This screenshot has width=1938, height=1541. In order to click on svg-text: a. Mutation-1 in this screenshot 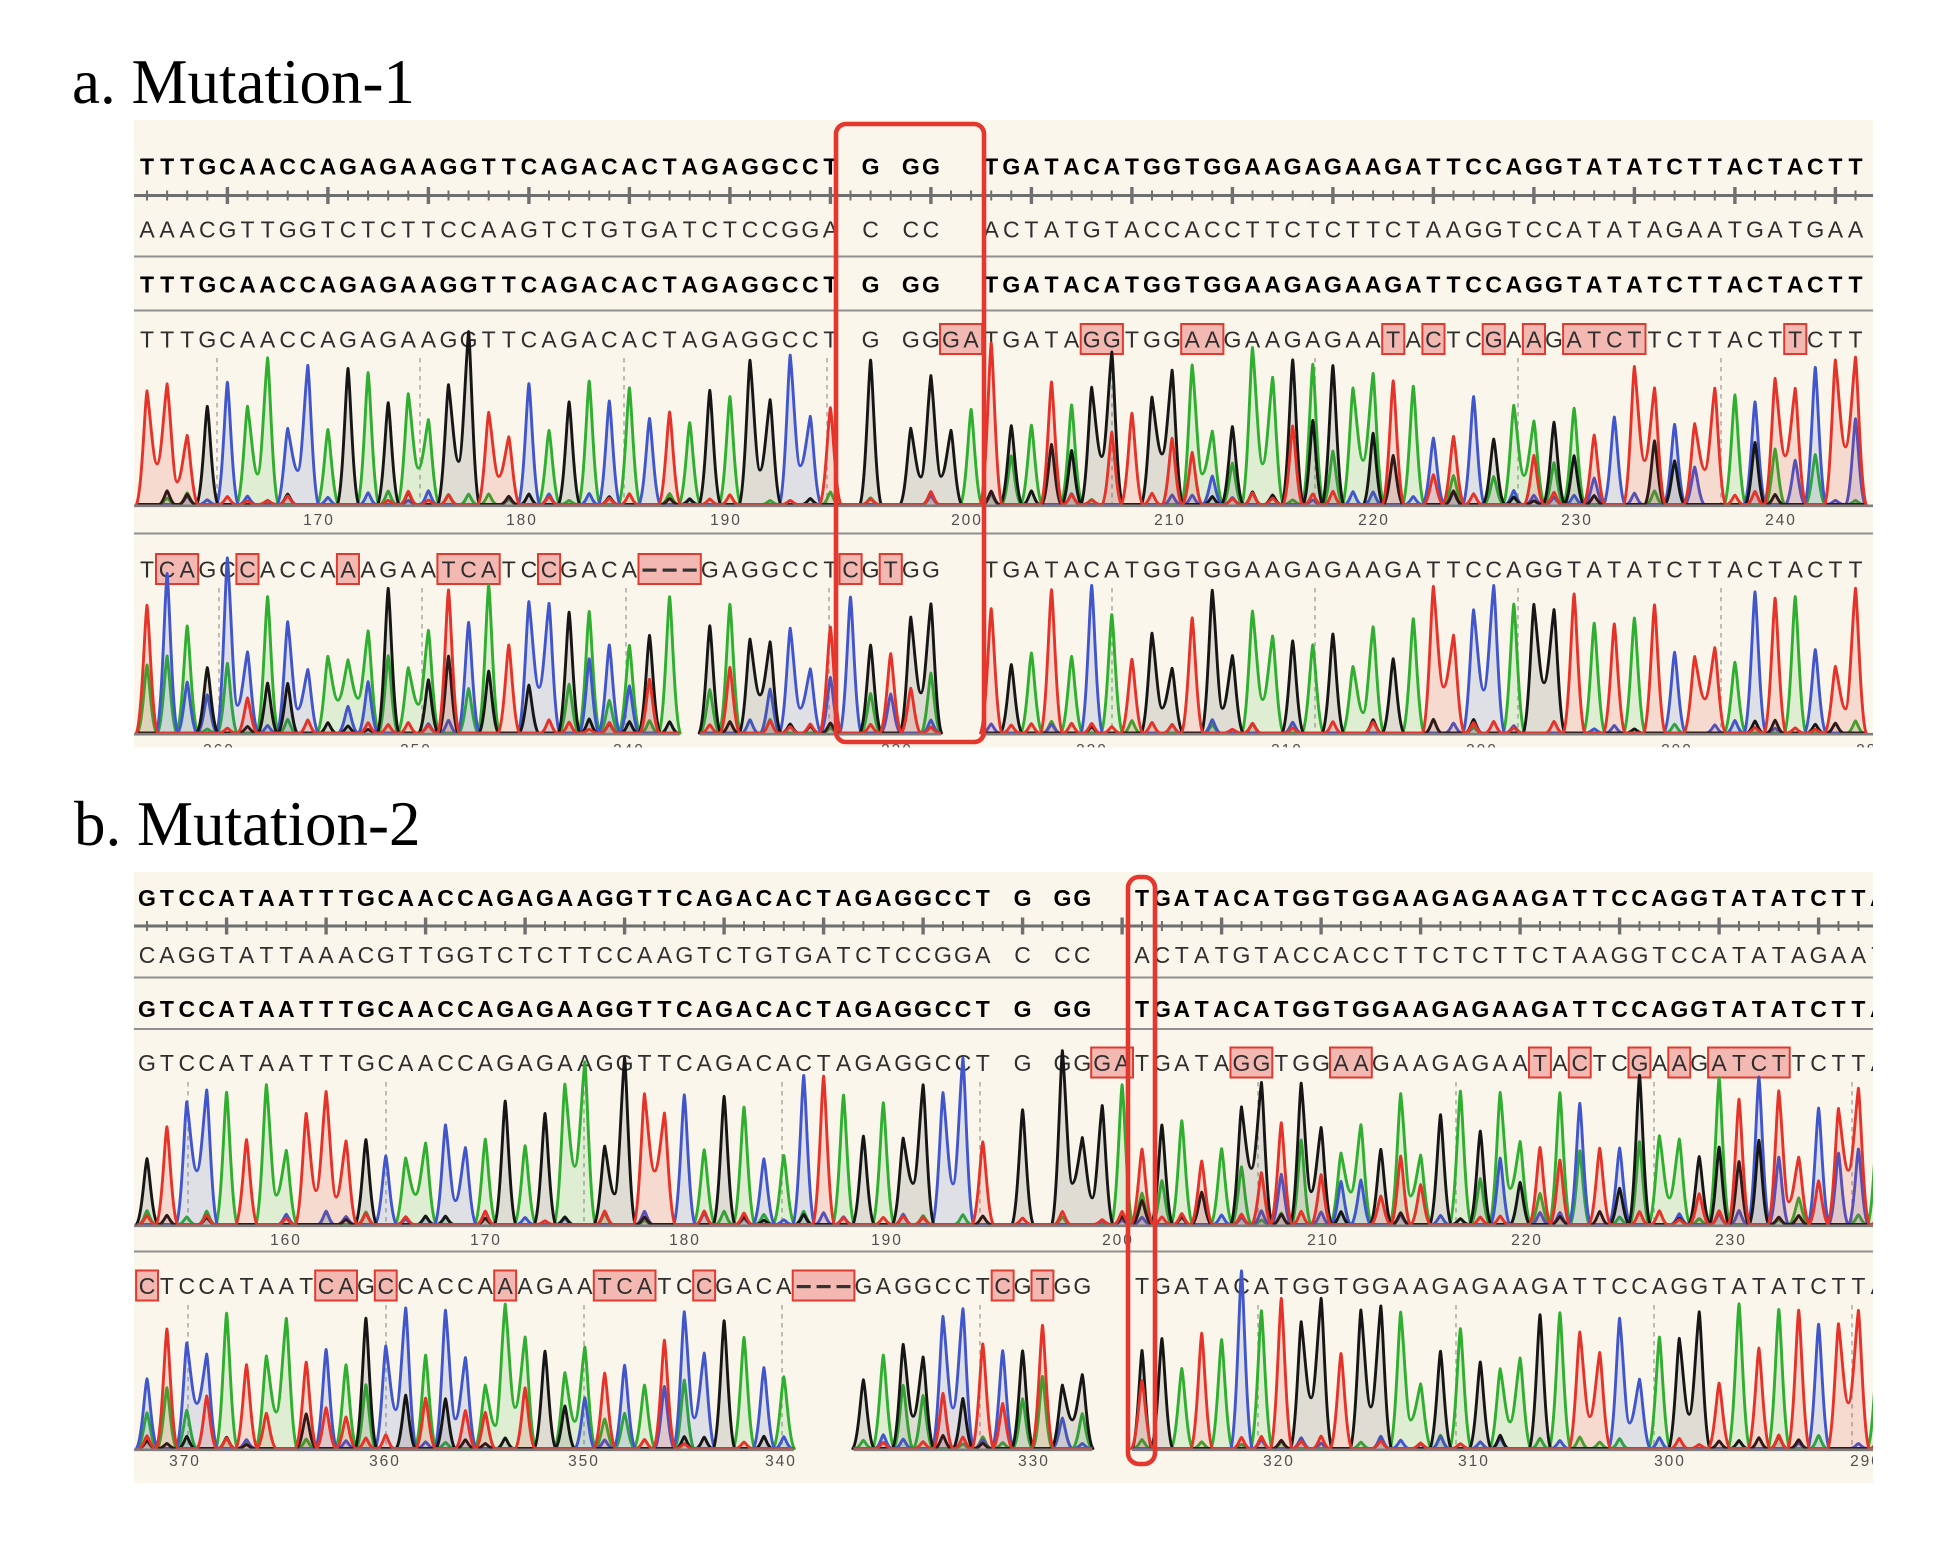, I will do `click(243, 82)`.